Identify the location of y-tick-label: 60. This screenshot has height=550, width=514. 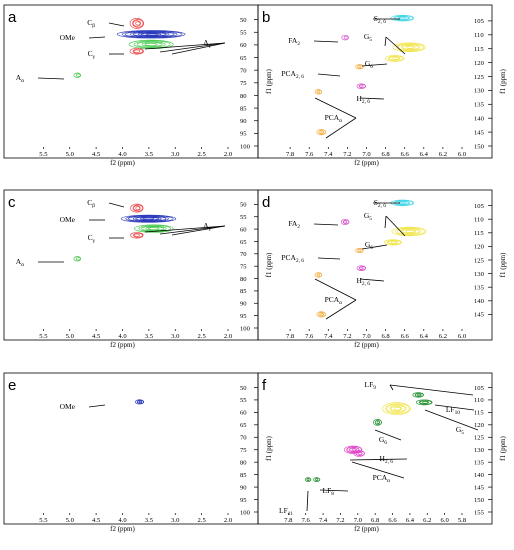
(243, 45).